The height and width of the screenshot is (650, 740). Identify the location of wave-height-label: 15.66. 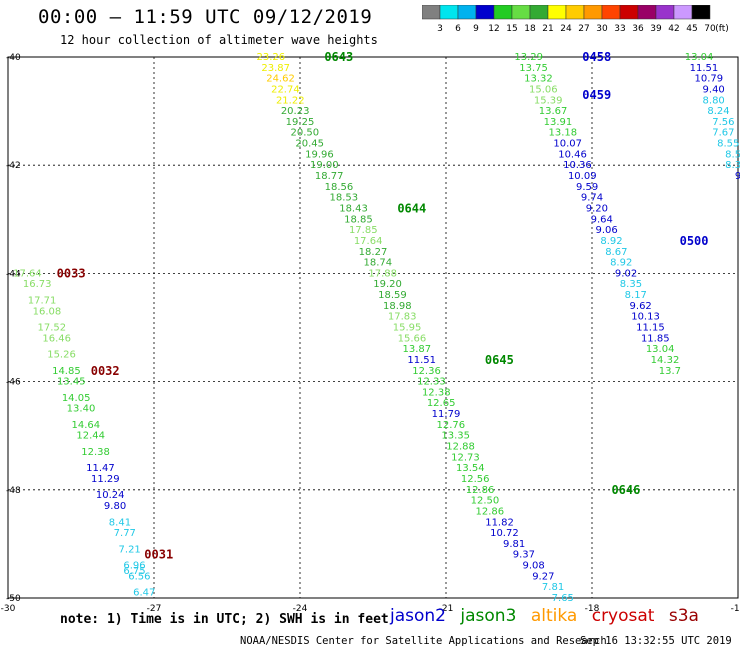
(412, 338).